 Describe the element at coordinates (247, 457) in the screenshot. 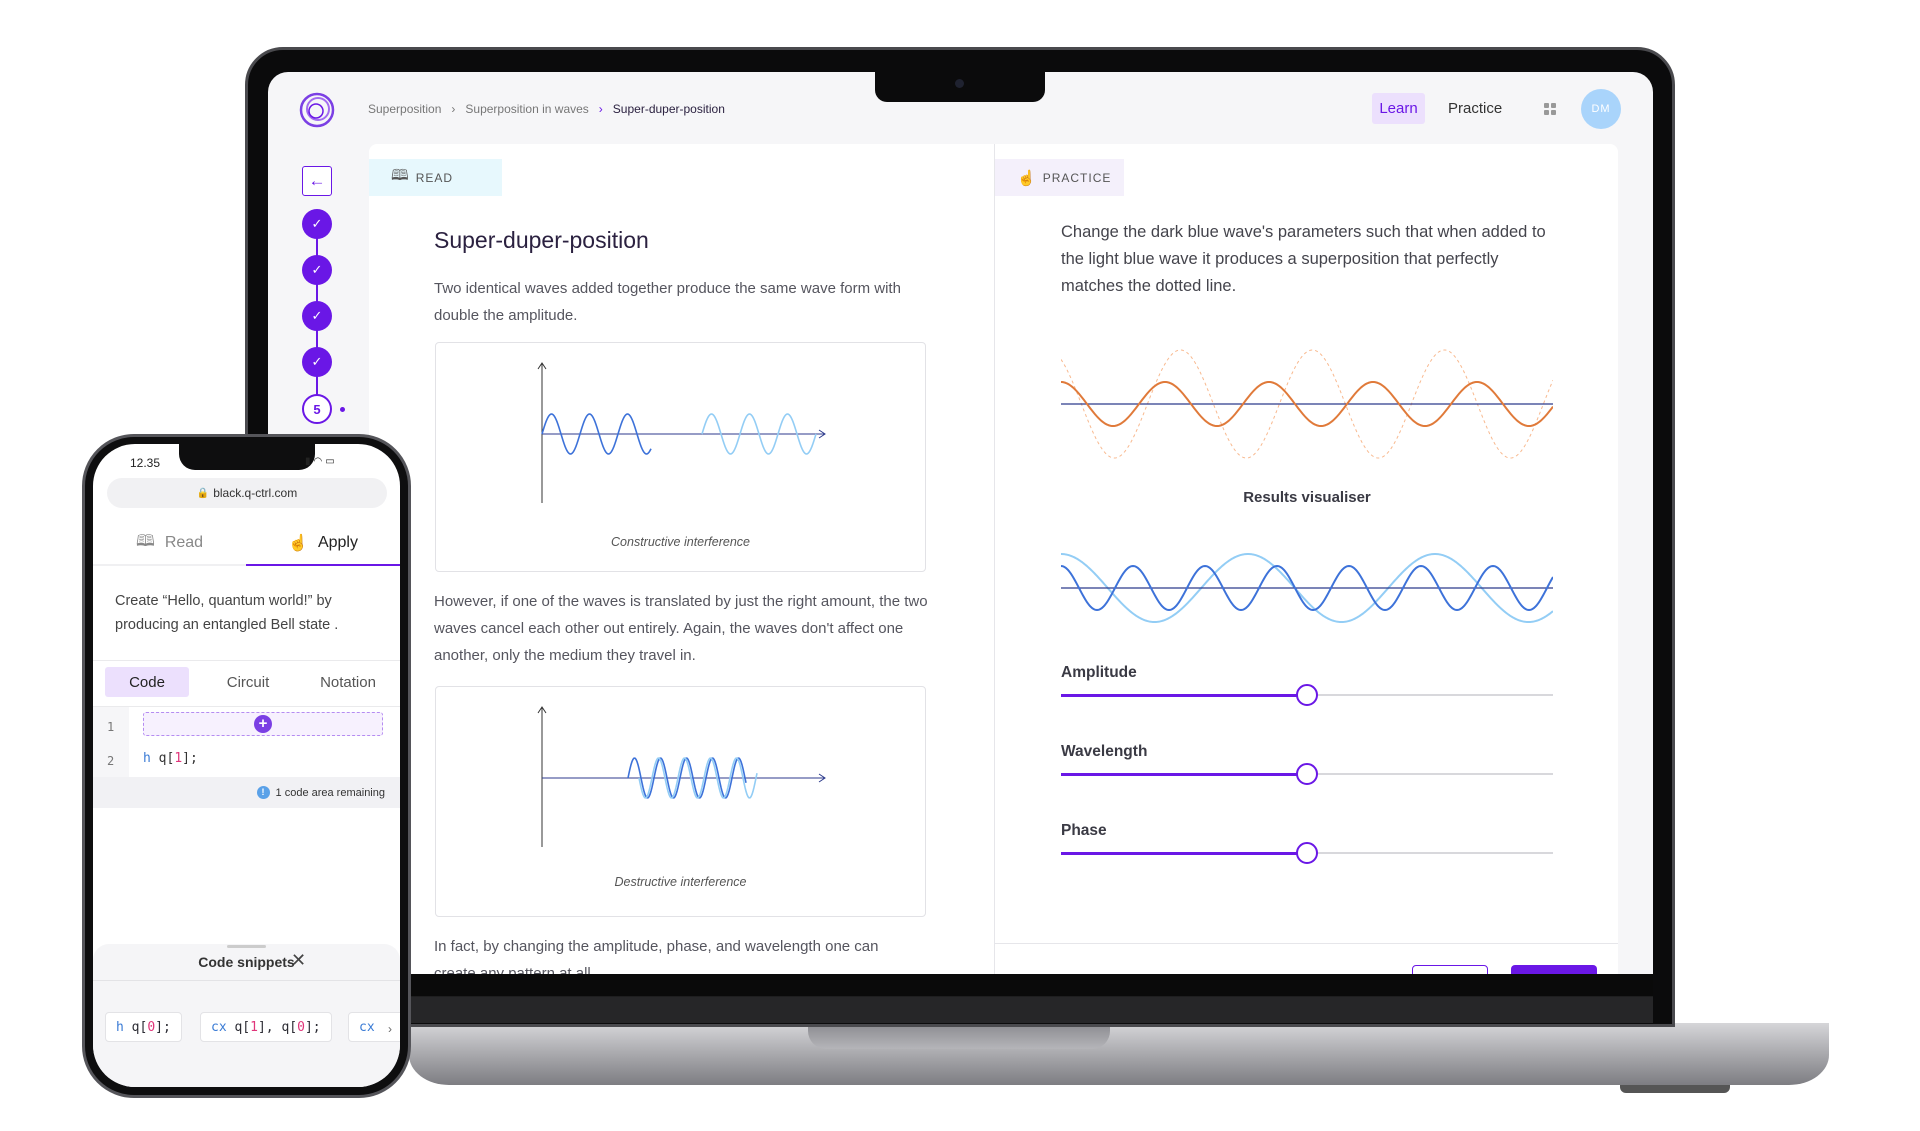

I see `phone-notch` at that location.